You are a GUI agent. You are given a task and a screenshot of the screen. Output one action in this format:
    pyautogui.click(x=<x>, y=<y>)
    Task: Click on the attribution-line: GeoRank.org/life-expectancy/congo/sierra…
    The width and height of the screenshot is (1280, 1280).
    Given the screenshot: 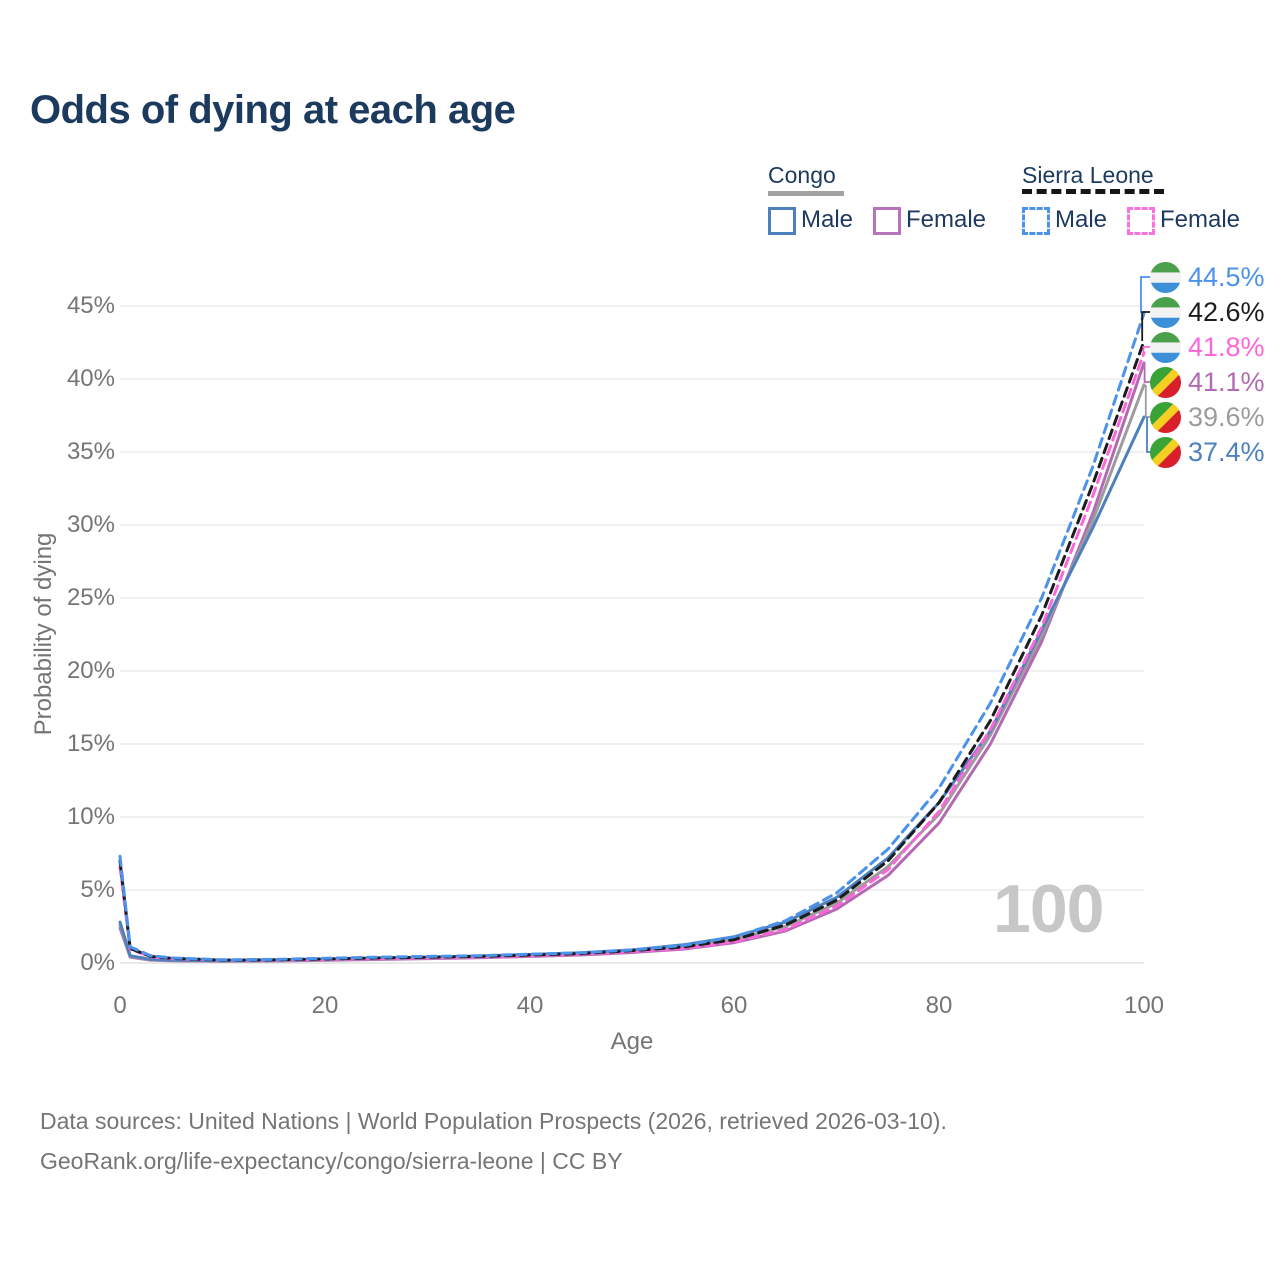 What is the action you would take?
    pyautogui.click(x=331, y=1161)
    